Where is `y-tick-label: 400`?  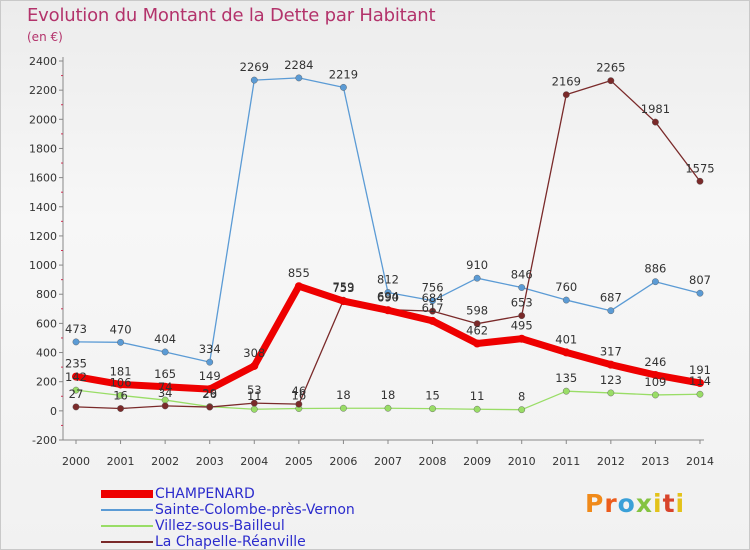 y-tick-label: 400 is located at coordinates (46, 353).